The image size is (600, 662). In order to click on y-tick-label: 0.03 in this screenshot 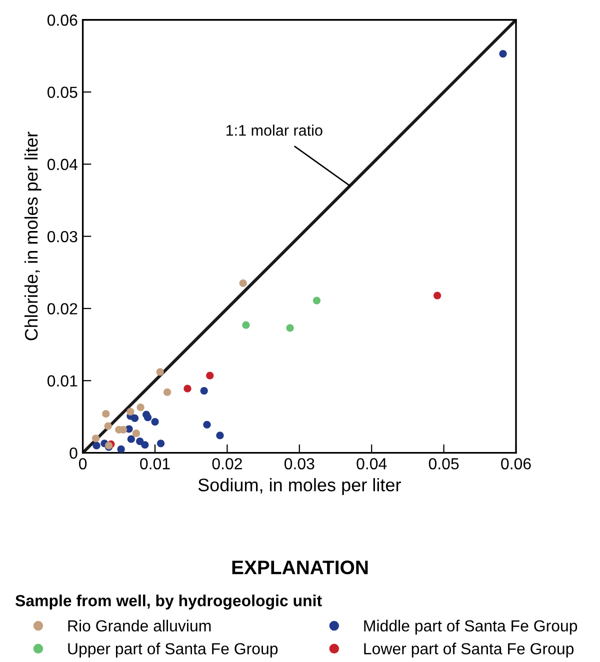, I will do `click(62, 236)`.